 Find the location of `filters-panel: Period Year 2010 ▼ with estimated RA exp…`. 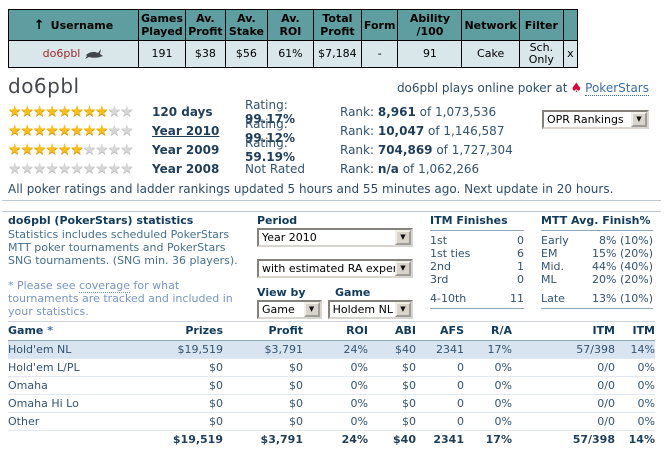

filters-panel: Period Year 2010 ▼ with estimated RA exp… is located at coordinates (335, 266).